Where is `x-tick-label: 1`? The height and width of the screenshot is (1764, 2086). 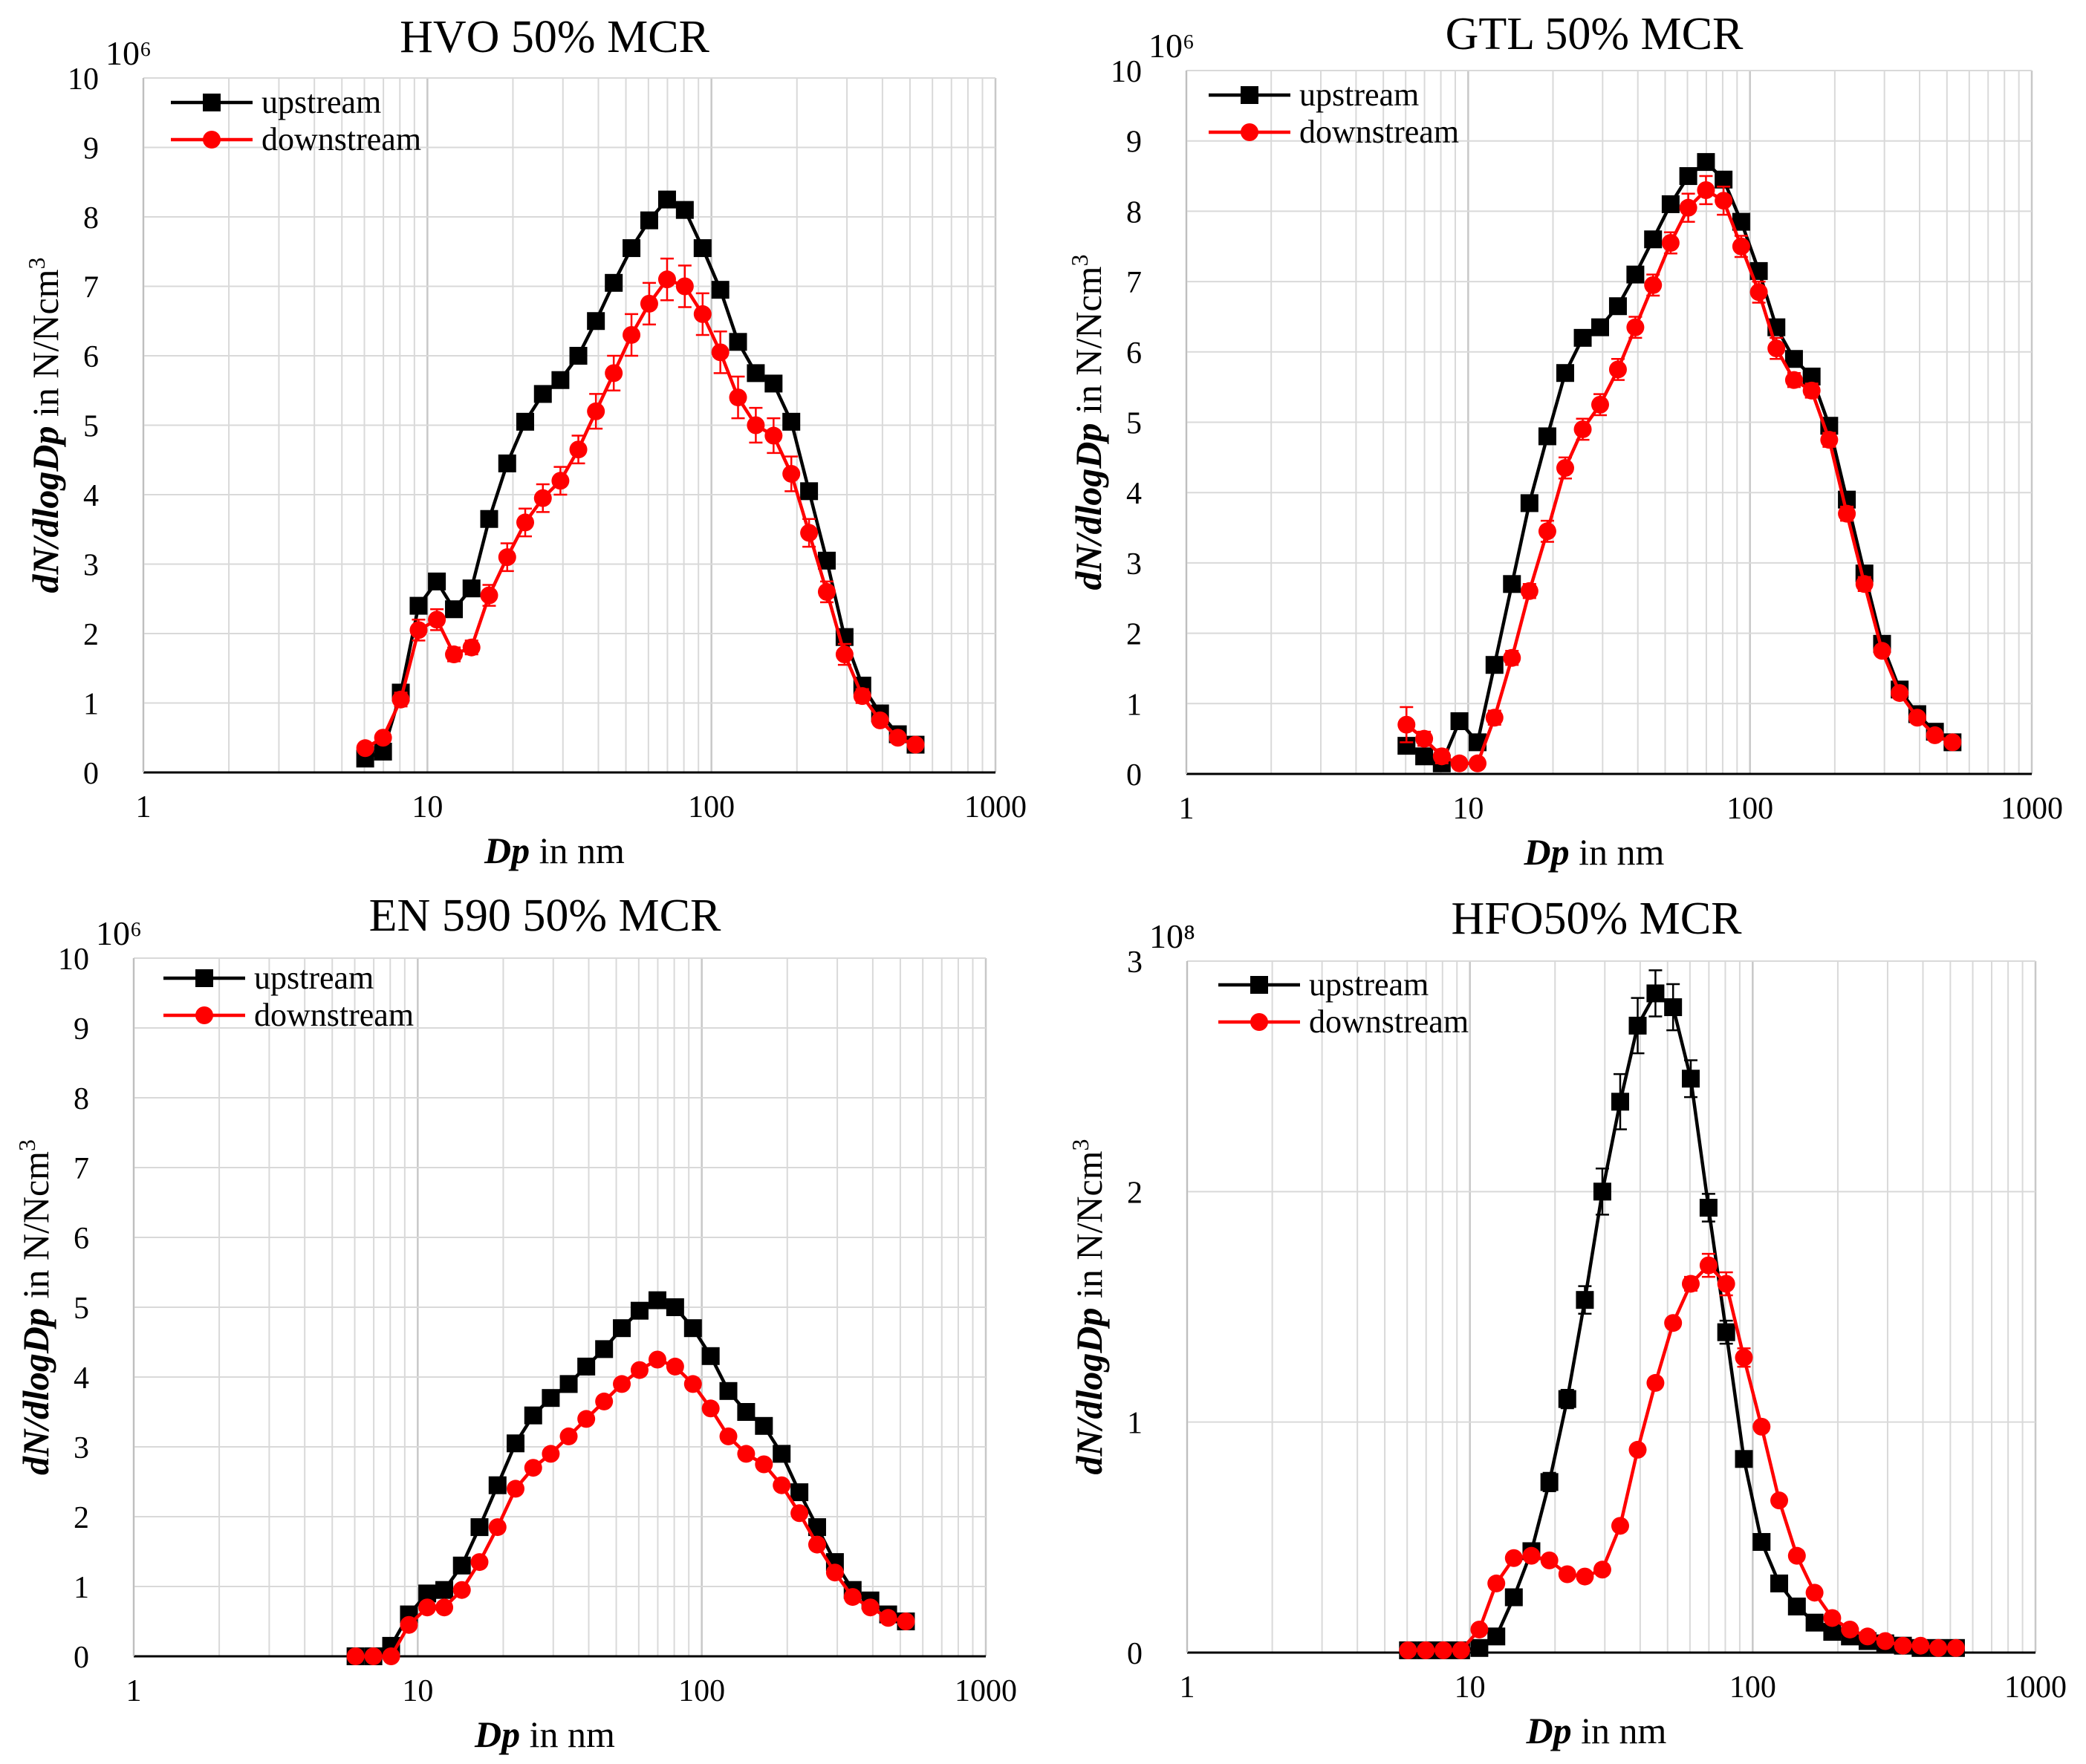 x-tick-label: 1 is located at coordinates (1187, 1687).